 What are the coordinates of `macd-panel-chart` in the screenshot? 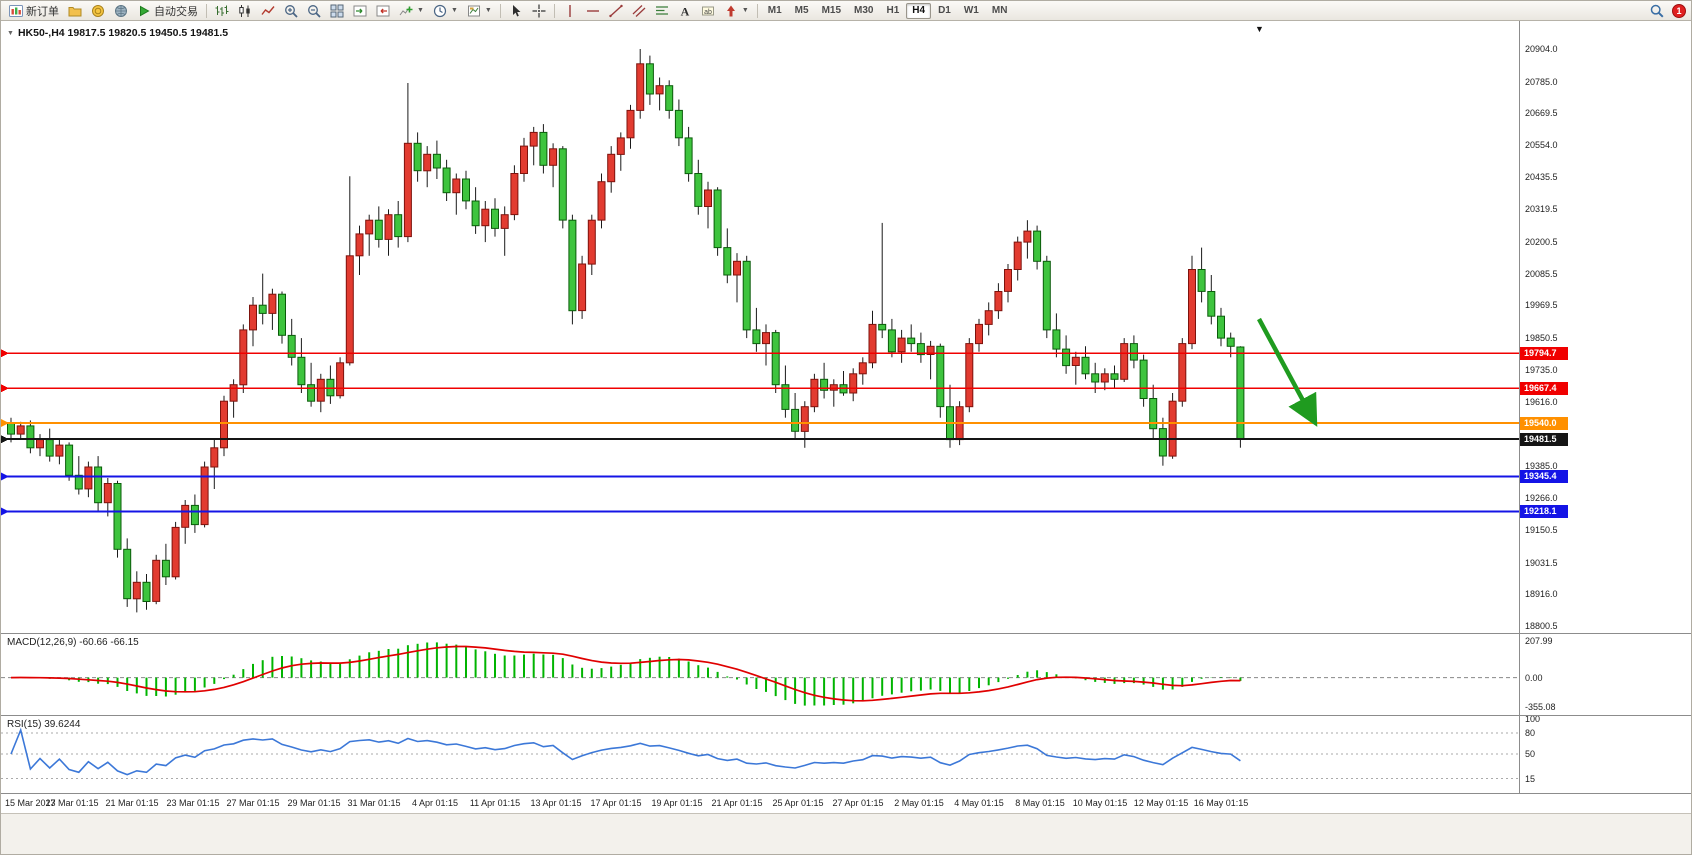 It's located at (760, 674).